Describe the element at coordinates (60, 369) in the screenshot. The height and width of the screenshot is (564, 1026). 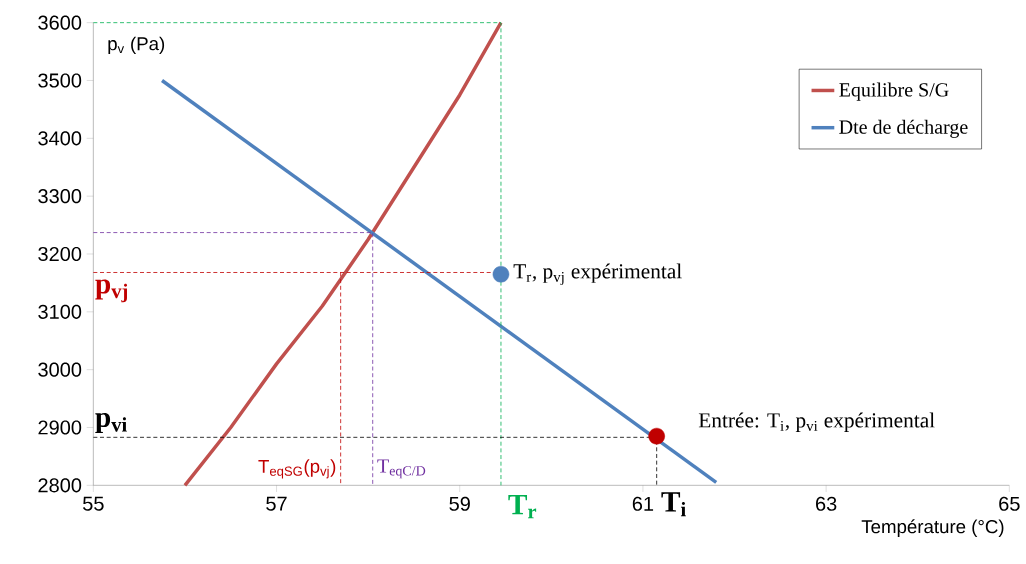
I see `y-tick-label: 3000` at that location.